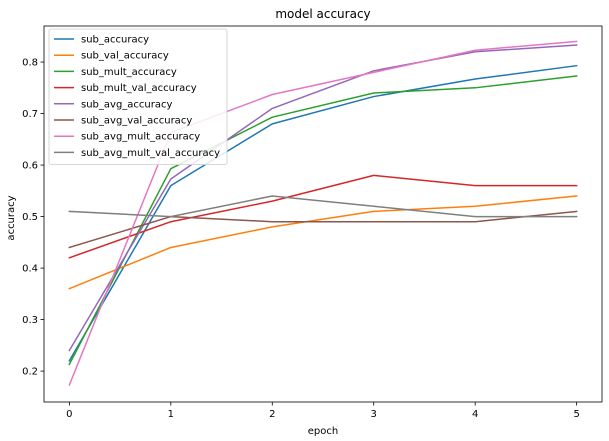 This screenshot has height=441, width=609. I want to click on x-tick-label: 5, so click(576, 414).